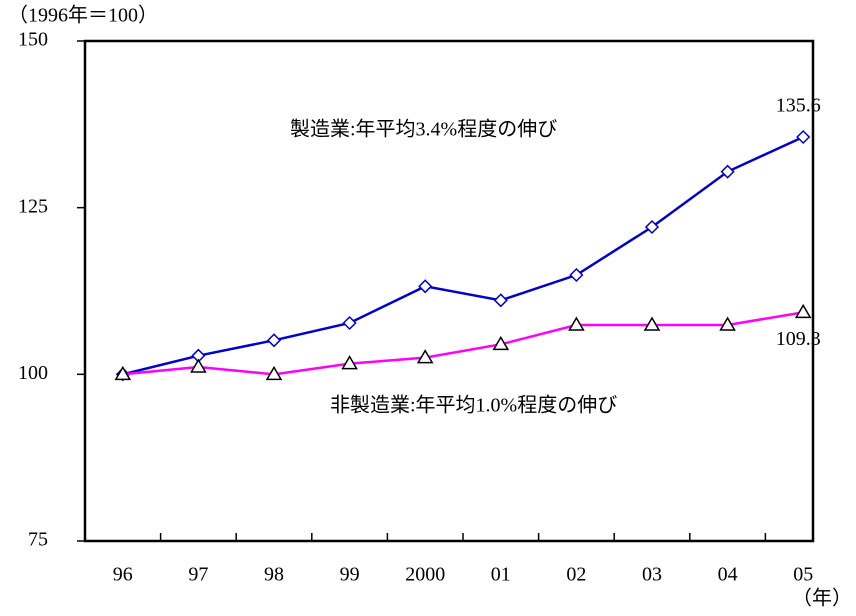 Image resolution: width=856 pixels, height=616 pixels. What do you see at coordinates (83, 15) in the screenshot?
I see `y-unit-label: （1996年＝100）` at bounding box center [83, 15].